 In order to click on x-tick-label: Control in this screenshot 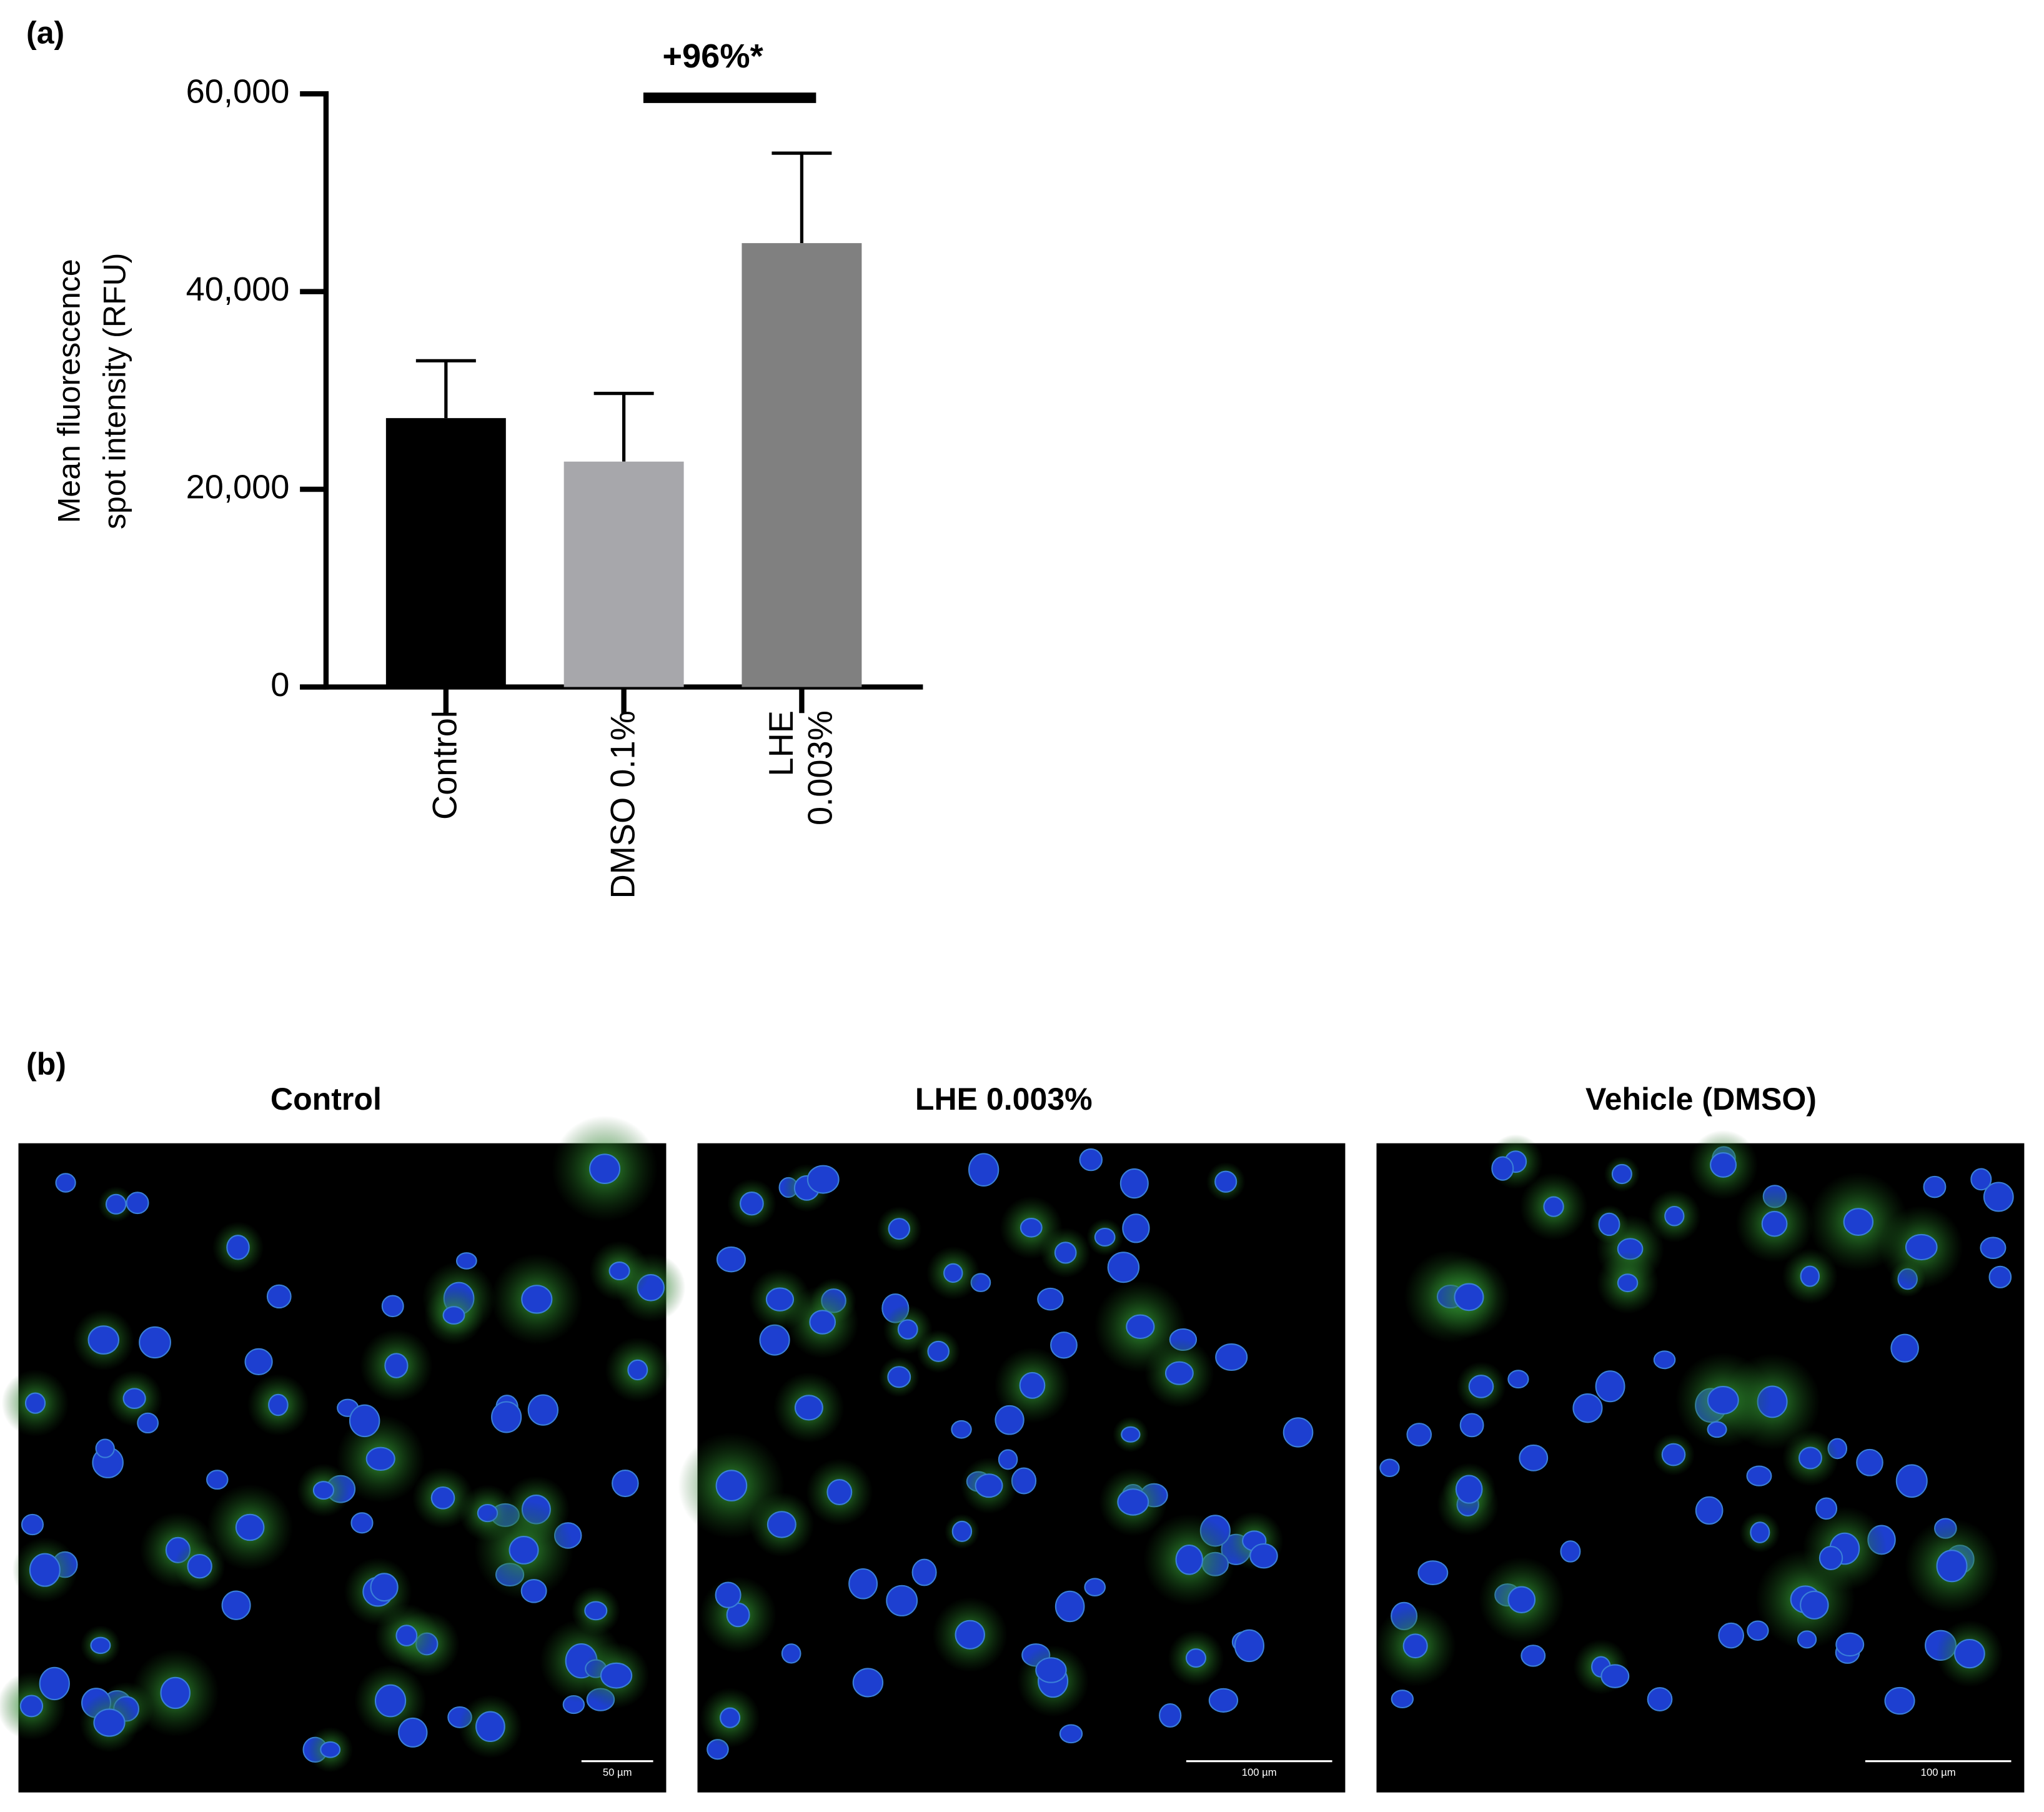, I will do `click(445, 765)`.